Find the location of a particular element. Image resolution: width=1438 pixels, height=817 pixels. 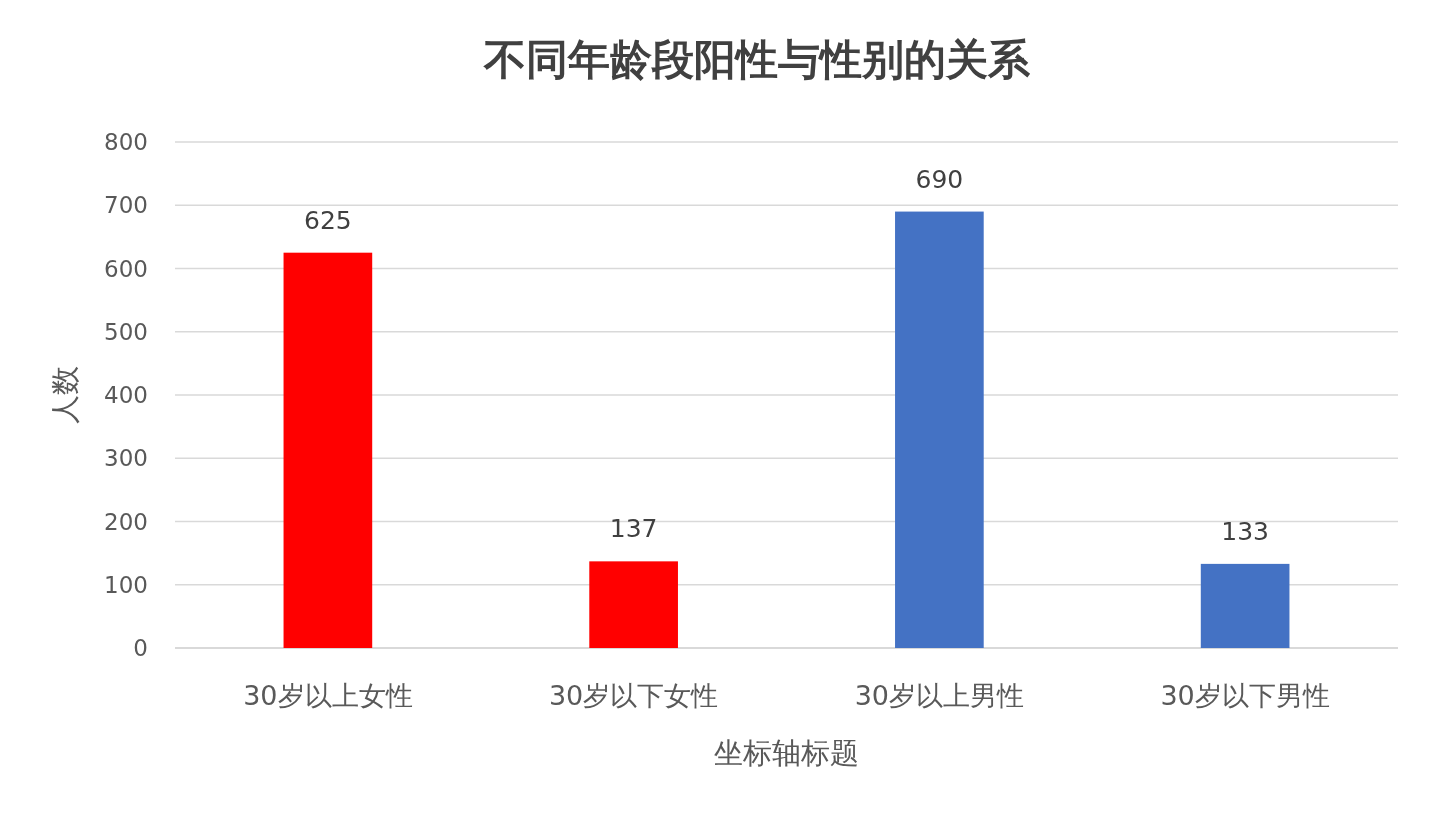

x-tick-label: 30岁以上女性 is located at coordinates (328, 695).